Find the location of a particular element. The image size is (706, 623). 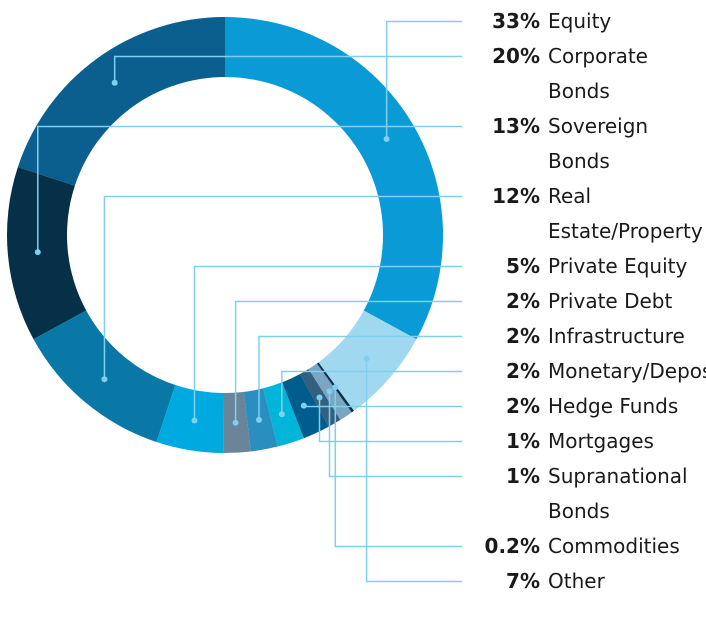

value-label: 13% is located at coordinates (516, 126).